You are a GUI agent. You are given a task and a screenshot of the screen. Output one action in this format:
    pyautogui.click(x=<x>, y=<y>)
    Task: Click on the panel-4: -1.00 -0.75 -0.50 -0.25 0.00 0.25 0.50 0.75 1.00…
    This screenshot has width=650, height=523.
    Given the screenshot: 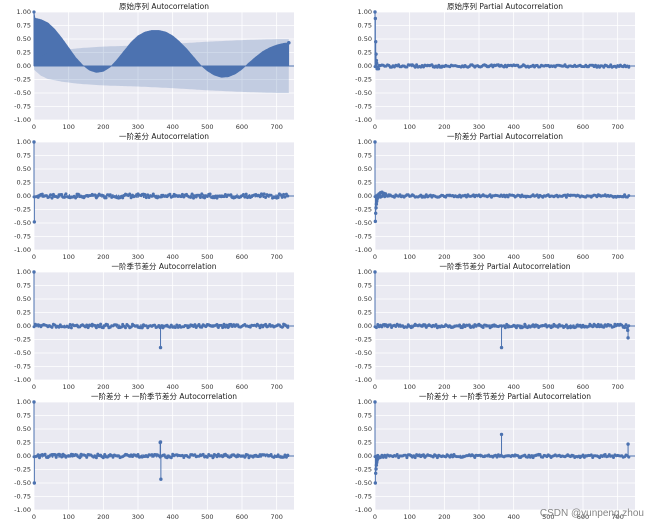 What is the action you would take?
    pyautogui.click(x=495, y=196)
    